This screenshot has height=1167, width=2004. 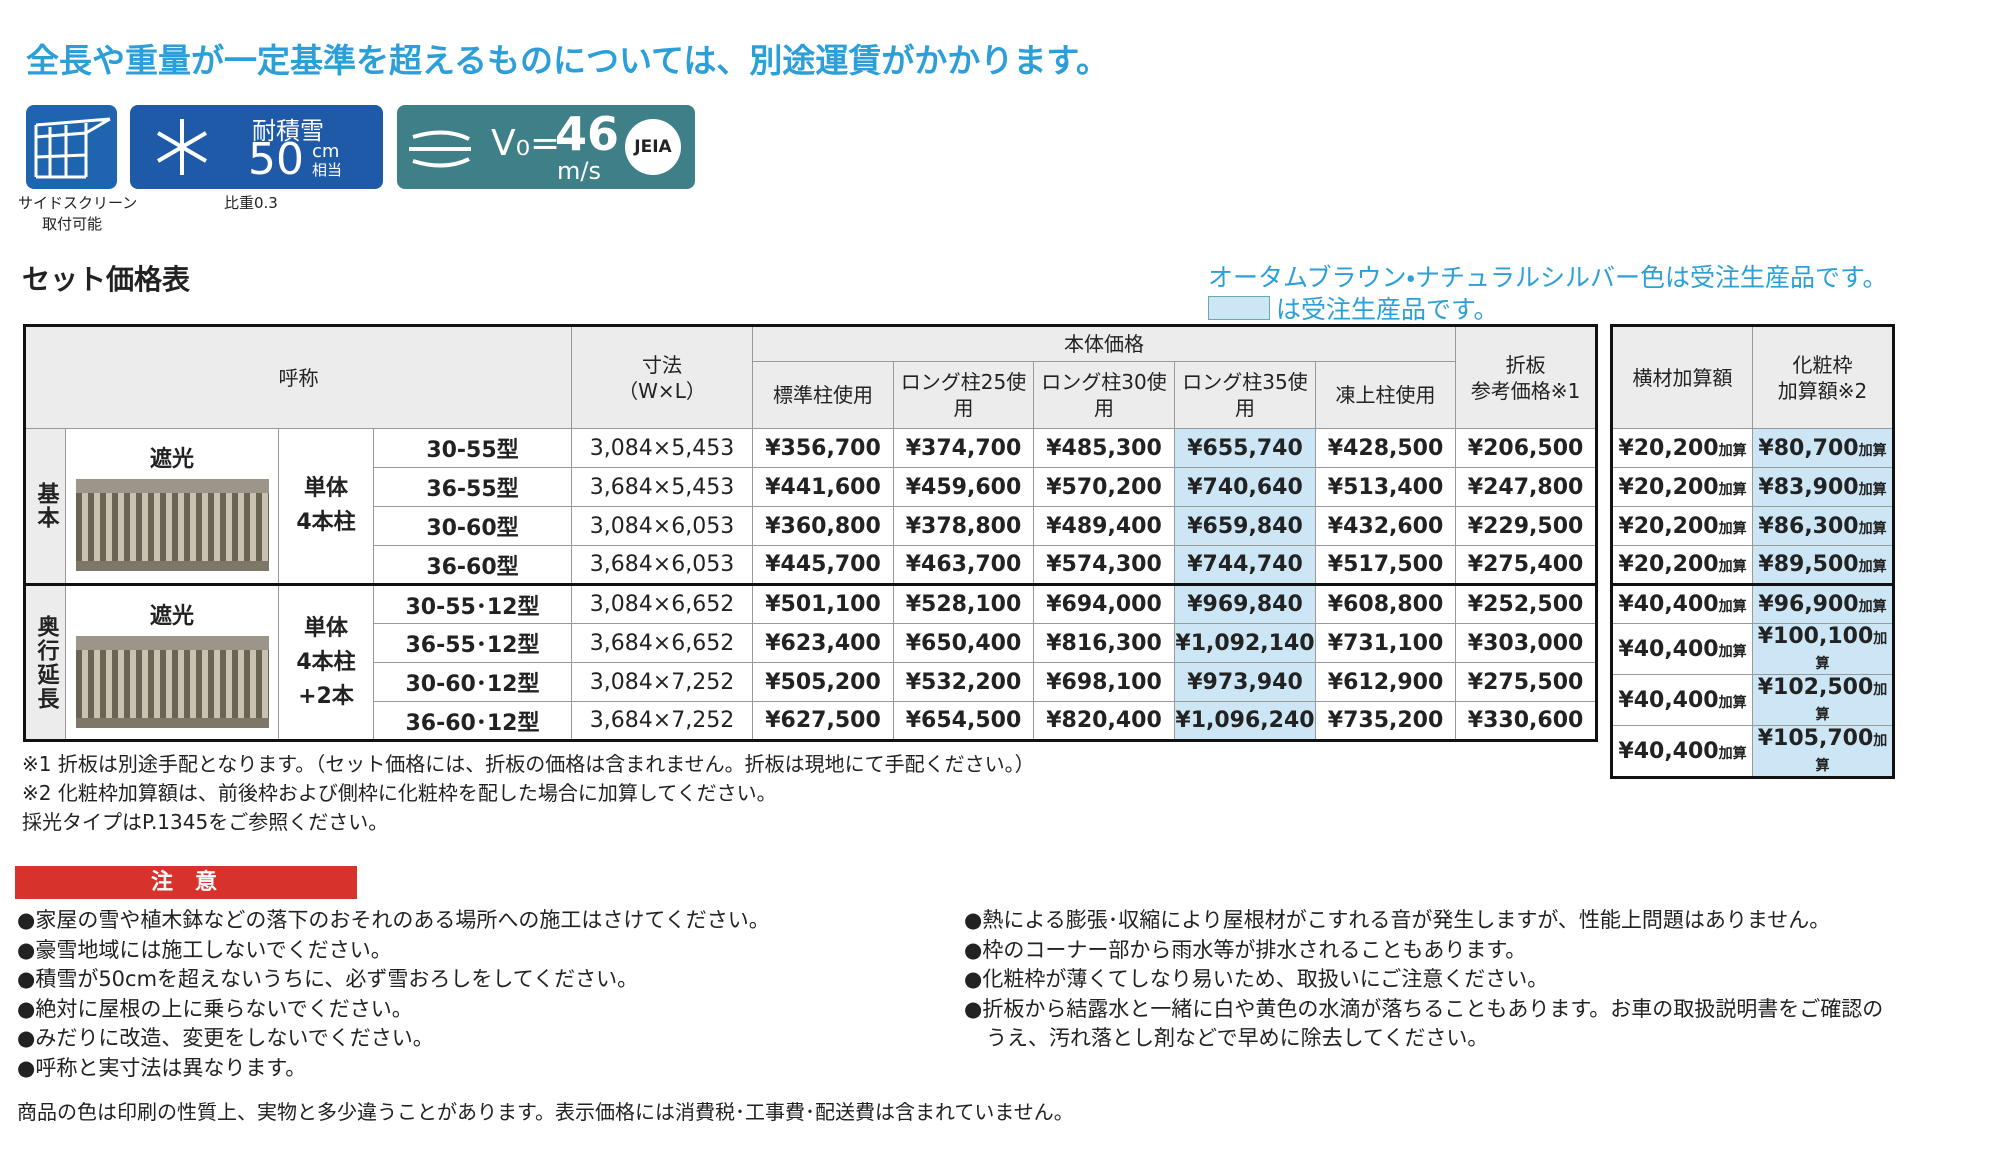 I want to click on trim-cell: ¥89,500加算, so click(x=1823, y=565).